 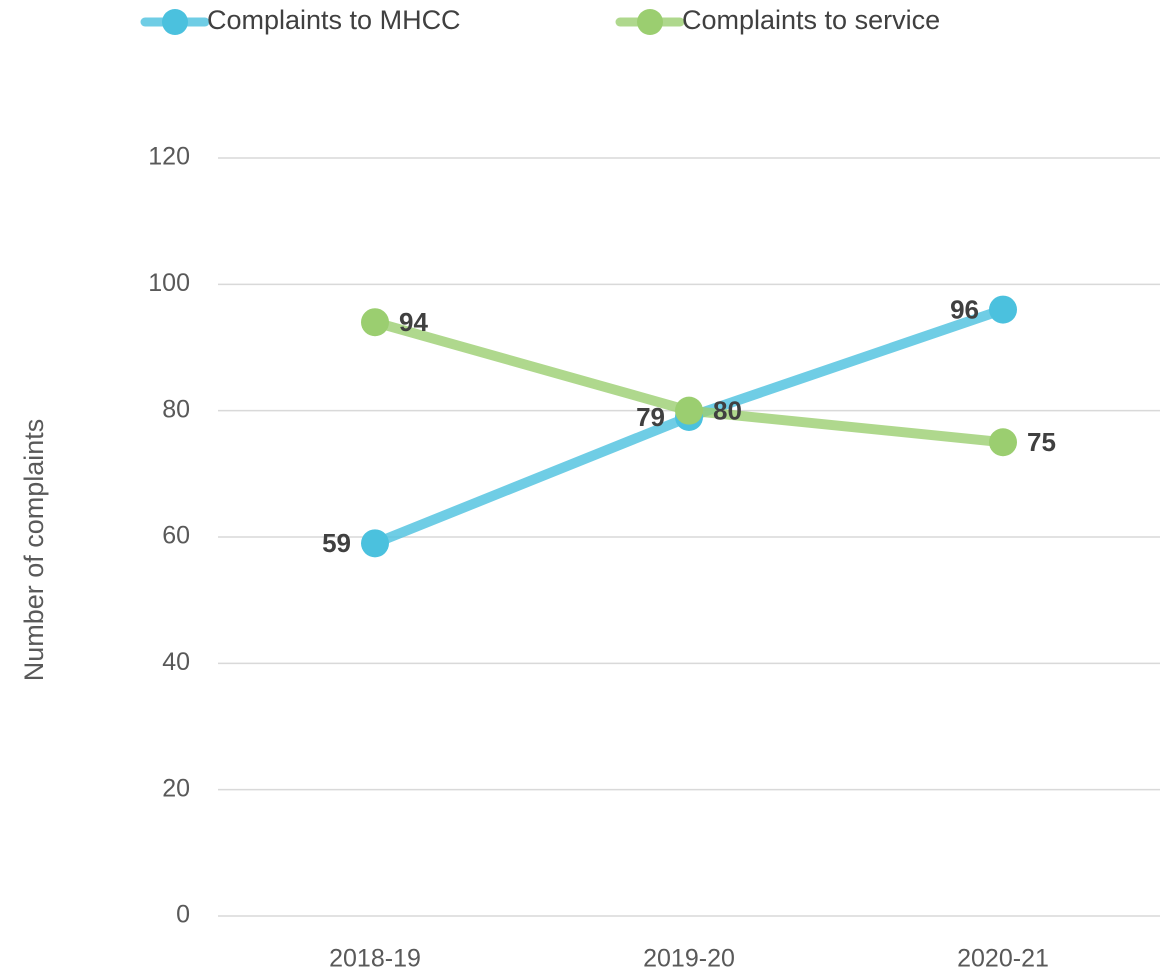 What do you see at coordinates (176, 662) in the screenshot?
I see `y-tick-label: 40` at bounding box center [176, 662].